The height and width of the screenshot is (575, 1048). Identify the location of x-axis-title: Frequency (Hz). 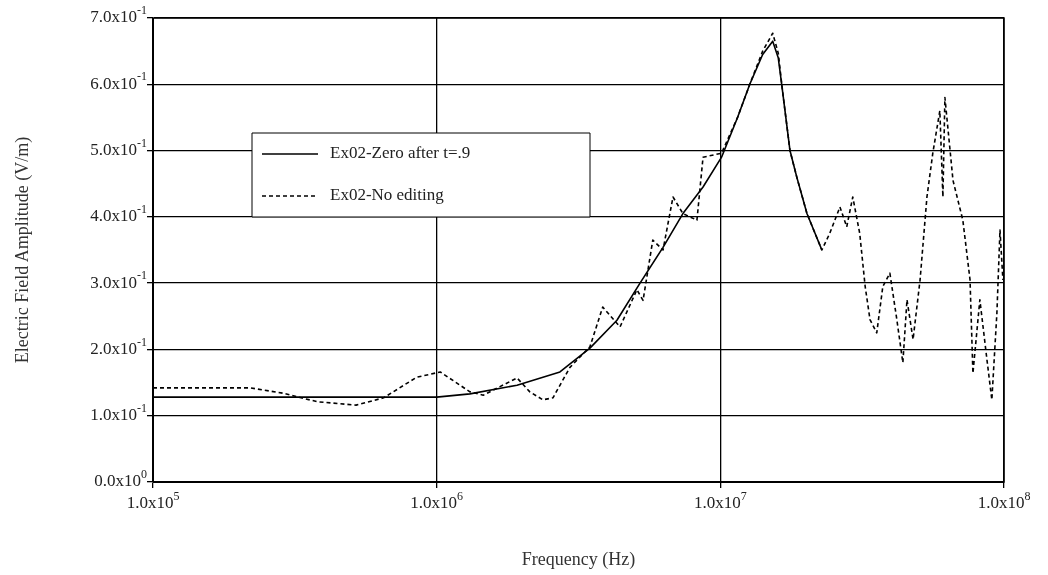
(578, 559).